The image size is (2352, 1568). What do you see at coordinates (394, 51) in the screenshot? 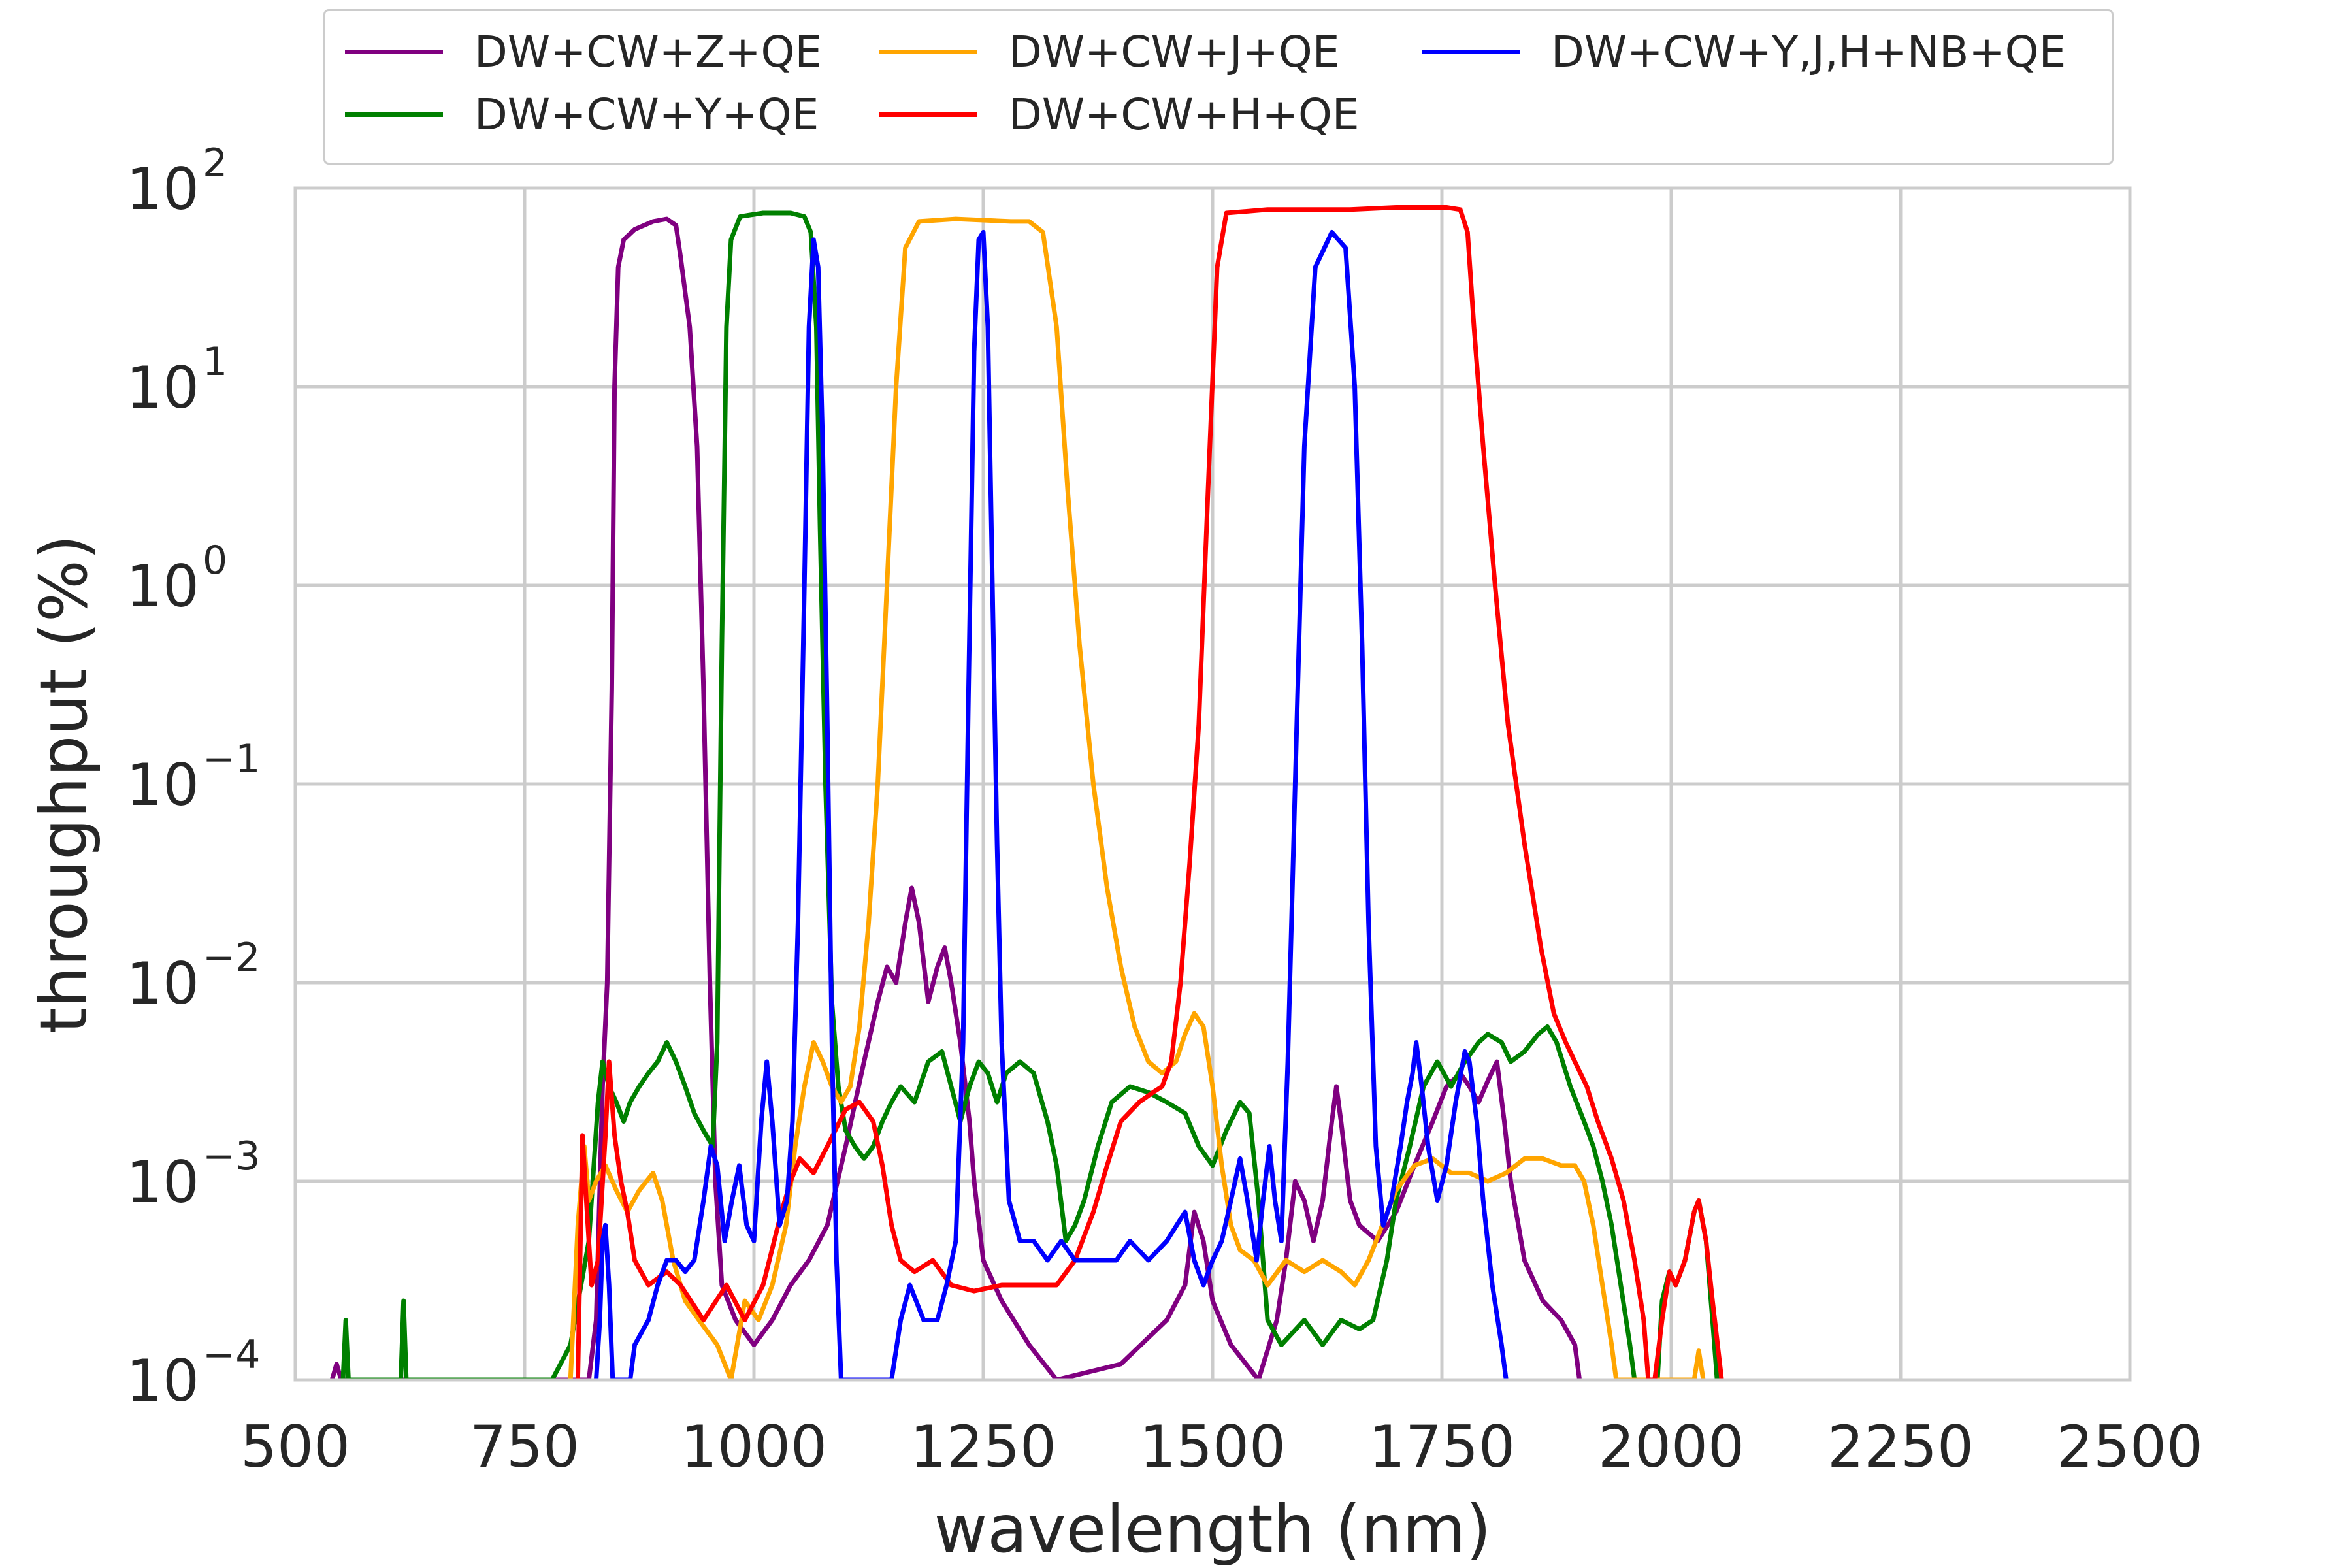
I see `legend-swatch-z` at bounding box center [394, 51].